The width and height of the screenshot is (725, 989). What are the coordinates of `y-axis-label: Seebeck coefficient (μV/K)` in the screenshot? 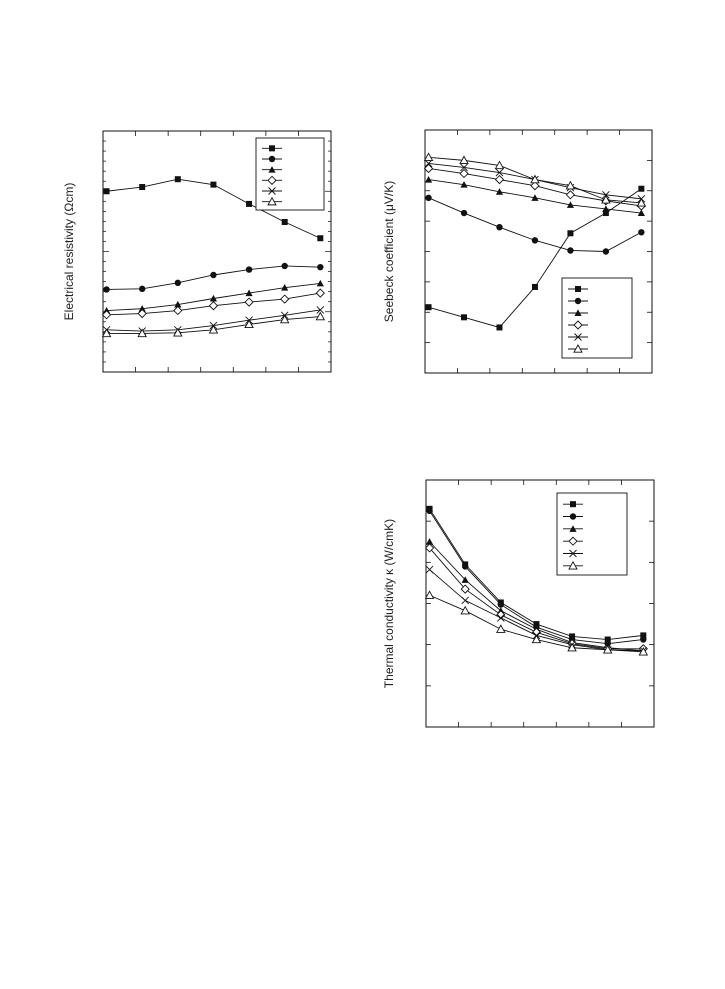 It's located at (389, 251).